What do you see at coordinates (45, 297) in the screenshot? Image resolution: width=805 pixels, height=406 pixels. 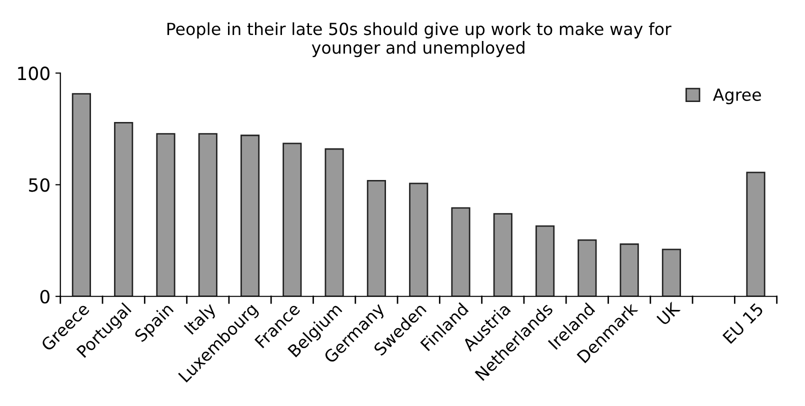 I see `y-tick-label: 0` at bounding box center [45, 297].